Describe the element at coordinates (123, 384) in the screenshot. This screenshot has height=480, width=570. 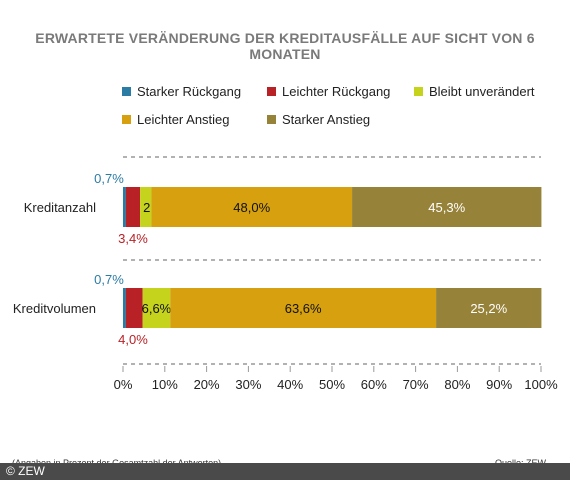
I see `x-tick-label-0: 0%` at that location.